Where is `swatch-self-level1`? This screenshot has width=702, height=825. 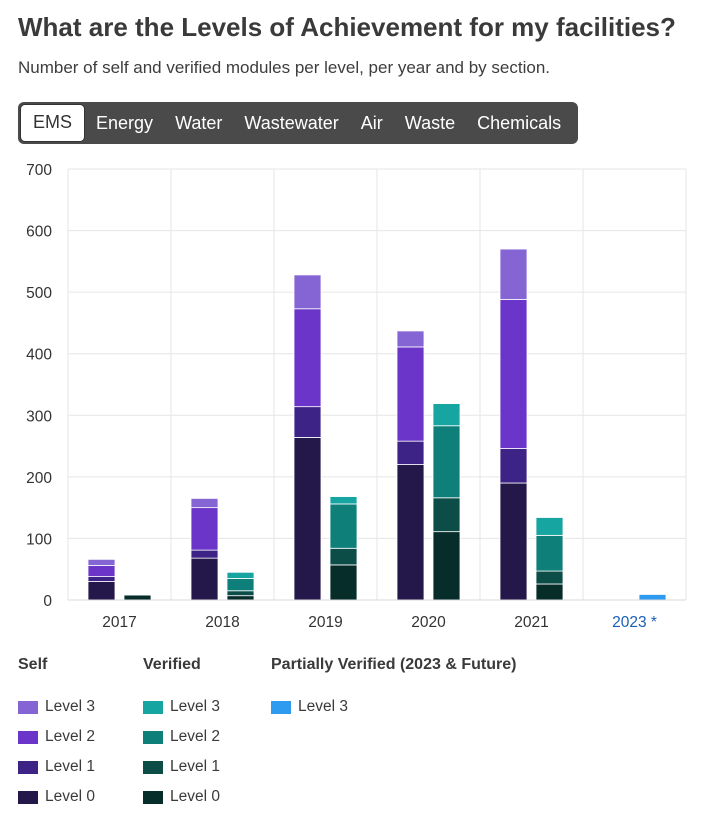 swatch-self-level1 is located at coordinates (28, 767).